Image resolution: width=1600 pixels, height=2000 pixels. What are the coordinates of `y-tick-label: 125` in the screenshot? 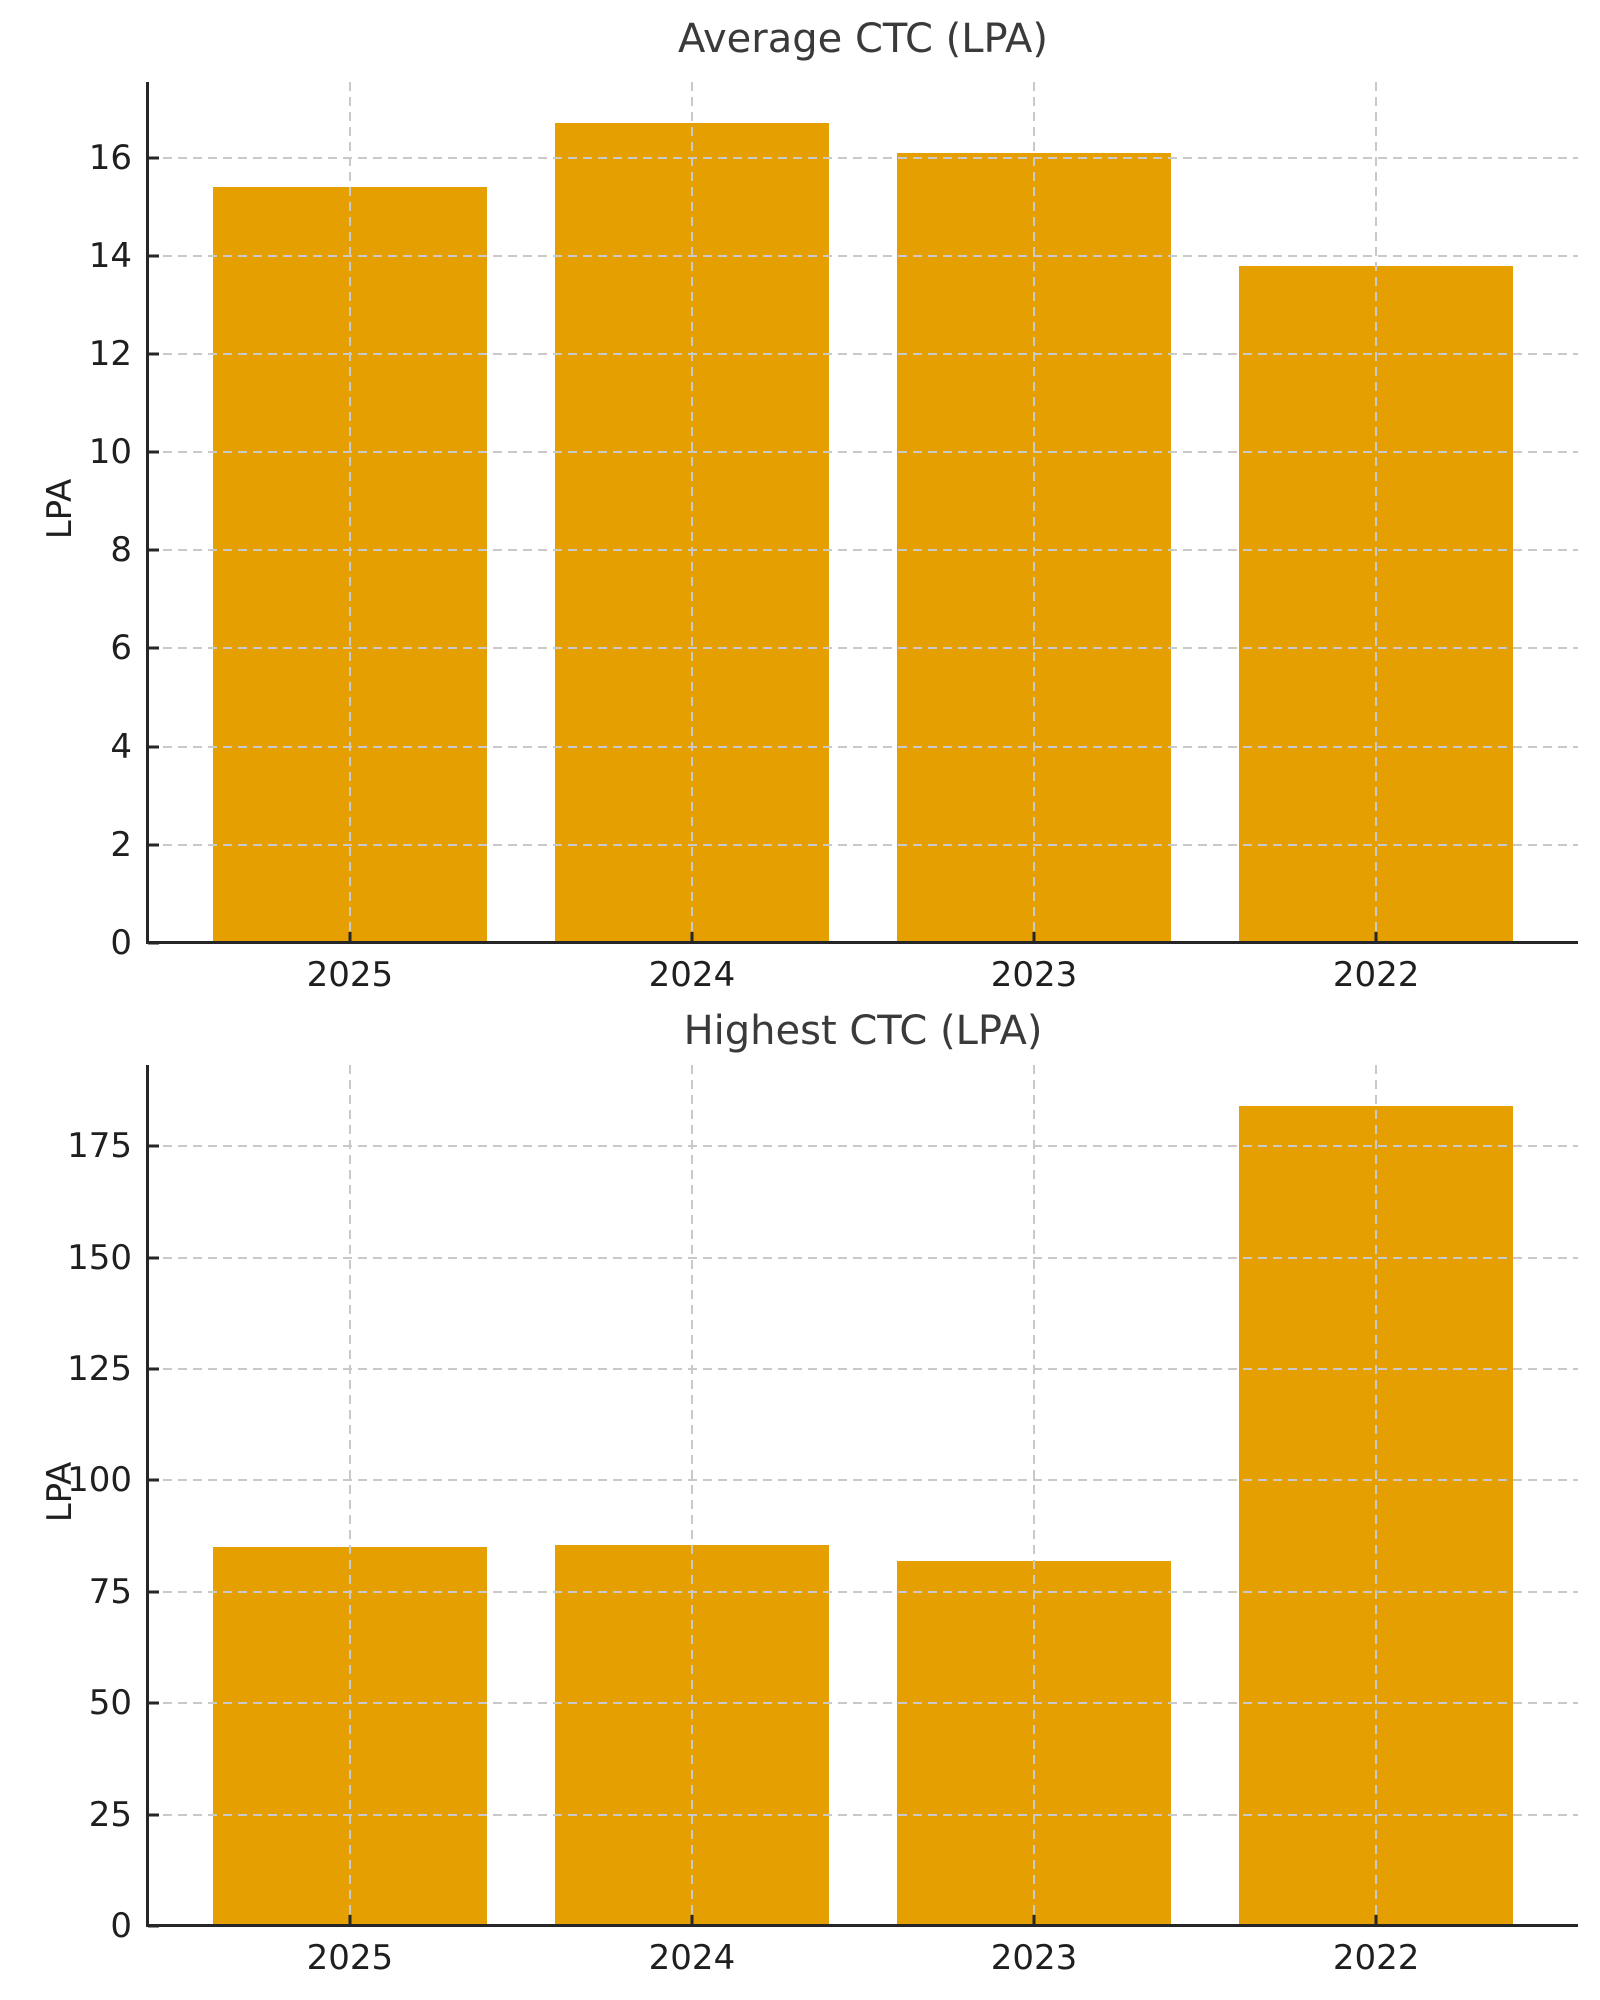 It's located at (99, 1368).